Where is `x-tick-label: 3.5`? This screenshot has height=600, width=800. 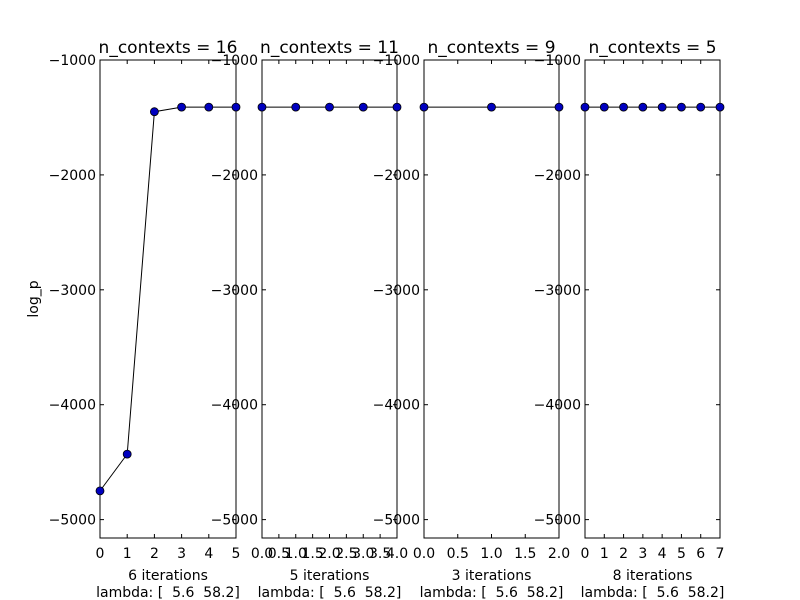
x-tick-label: 3.5 is located at coordinates (380, 554).